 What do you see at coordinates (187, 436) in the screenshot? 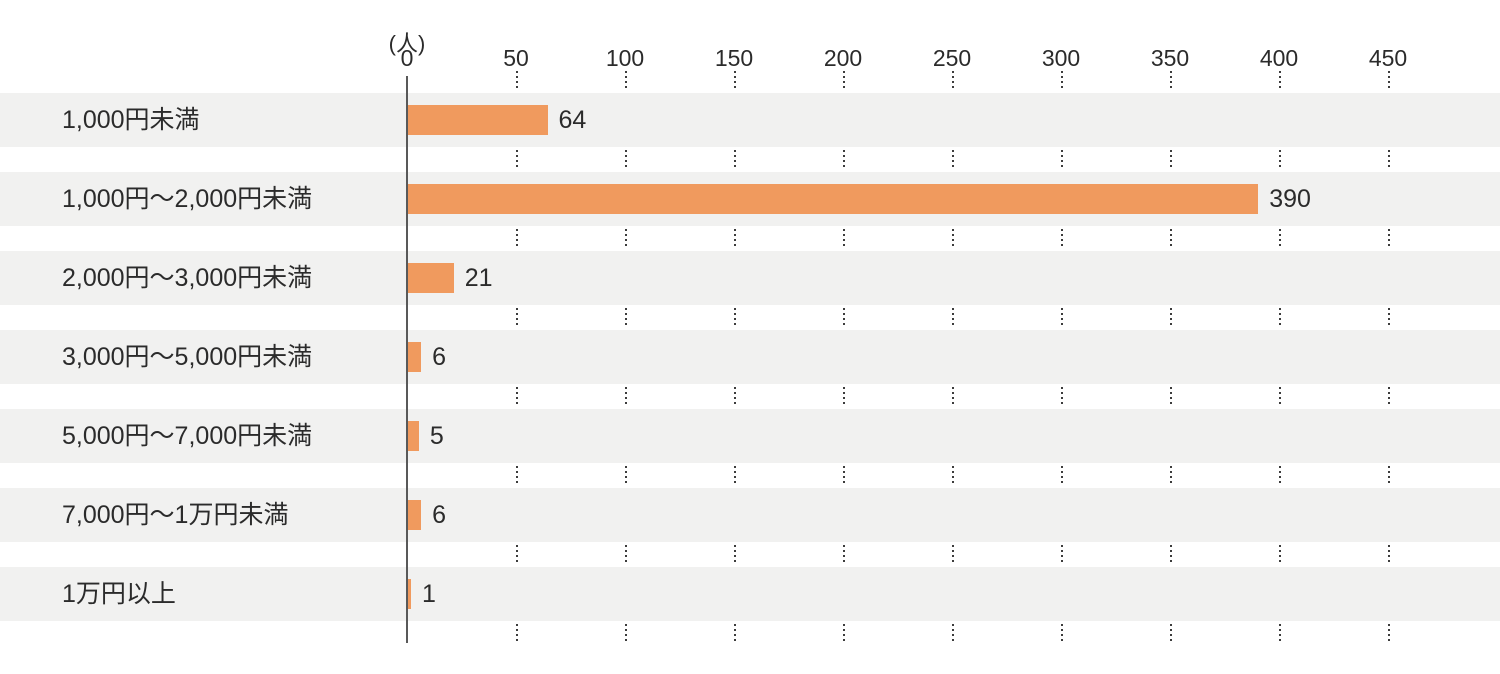
I see `category-label: 5,000円〜7,000円未満` at bounding box center [187, 436].